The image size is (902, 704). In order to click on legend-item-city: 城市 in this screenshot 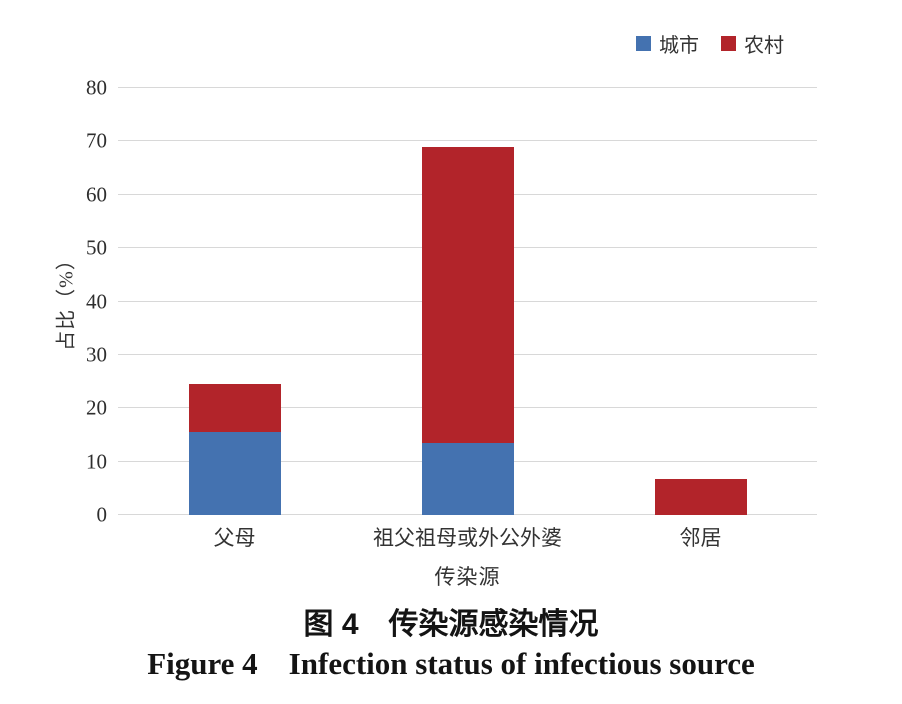, I will do `click(667, 43)`.